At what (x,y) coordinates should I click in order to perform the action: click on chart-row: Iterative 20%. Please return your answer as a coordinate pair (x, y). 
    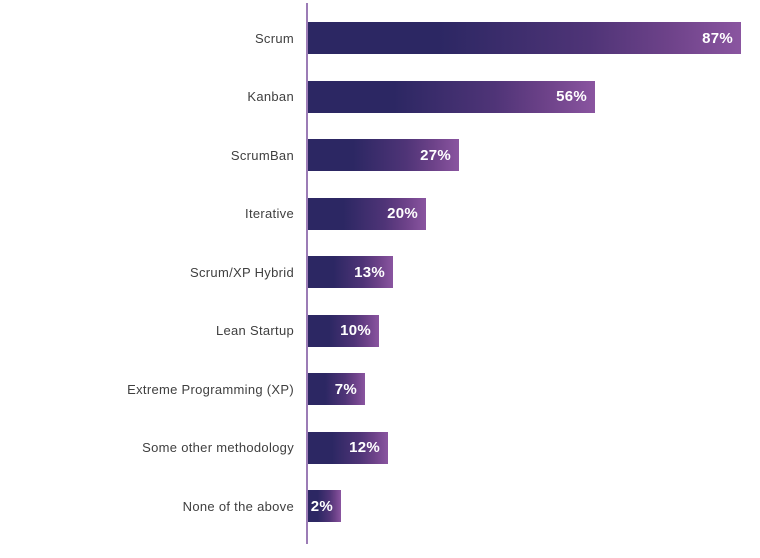
    Looking at the image, I should click on (380, 214).